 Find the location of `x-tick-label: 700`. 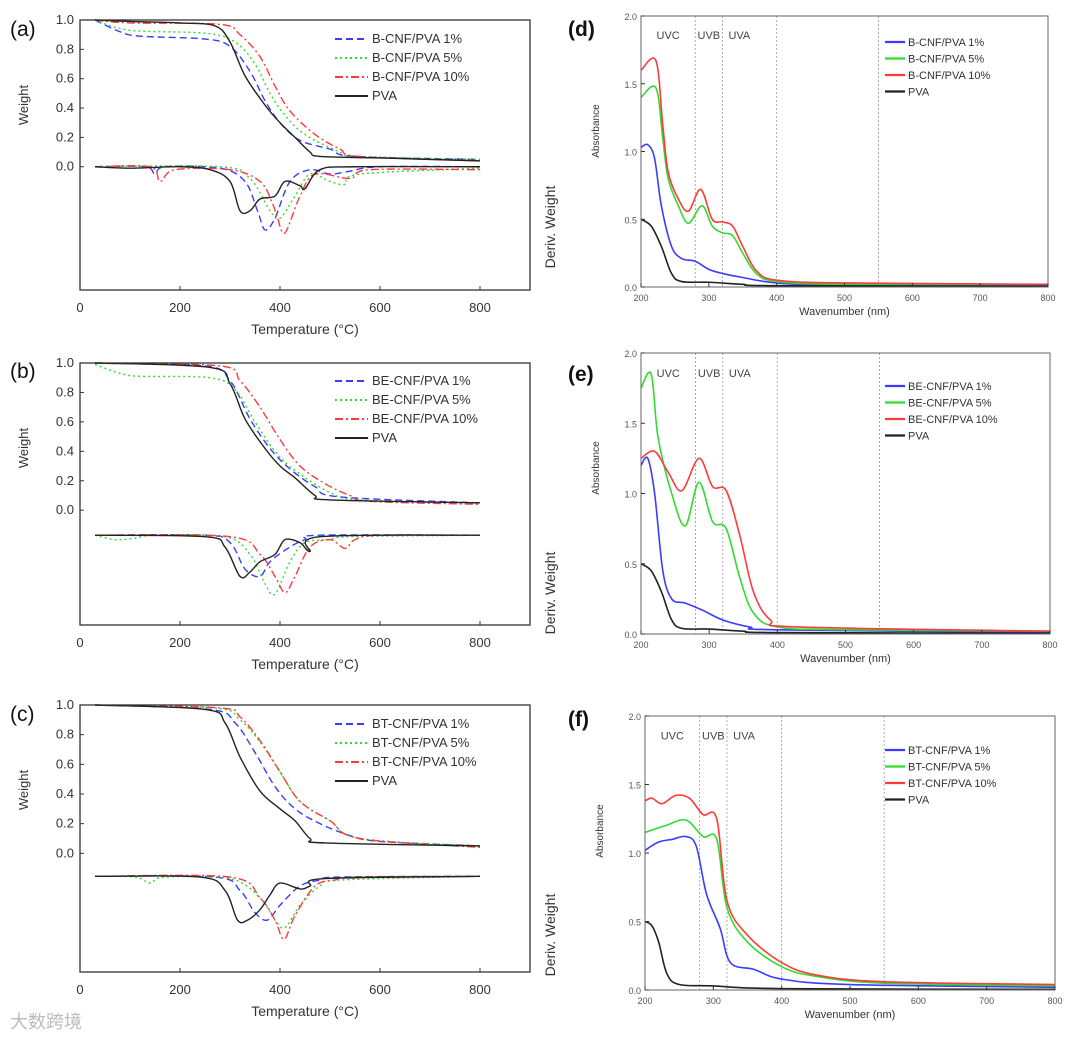

x-tick-label: 700 is located at coordinates (981, 645).